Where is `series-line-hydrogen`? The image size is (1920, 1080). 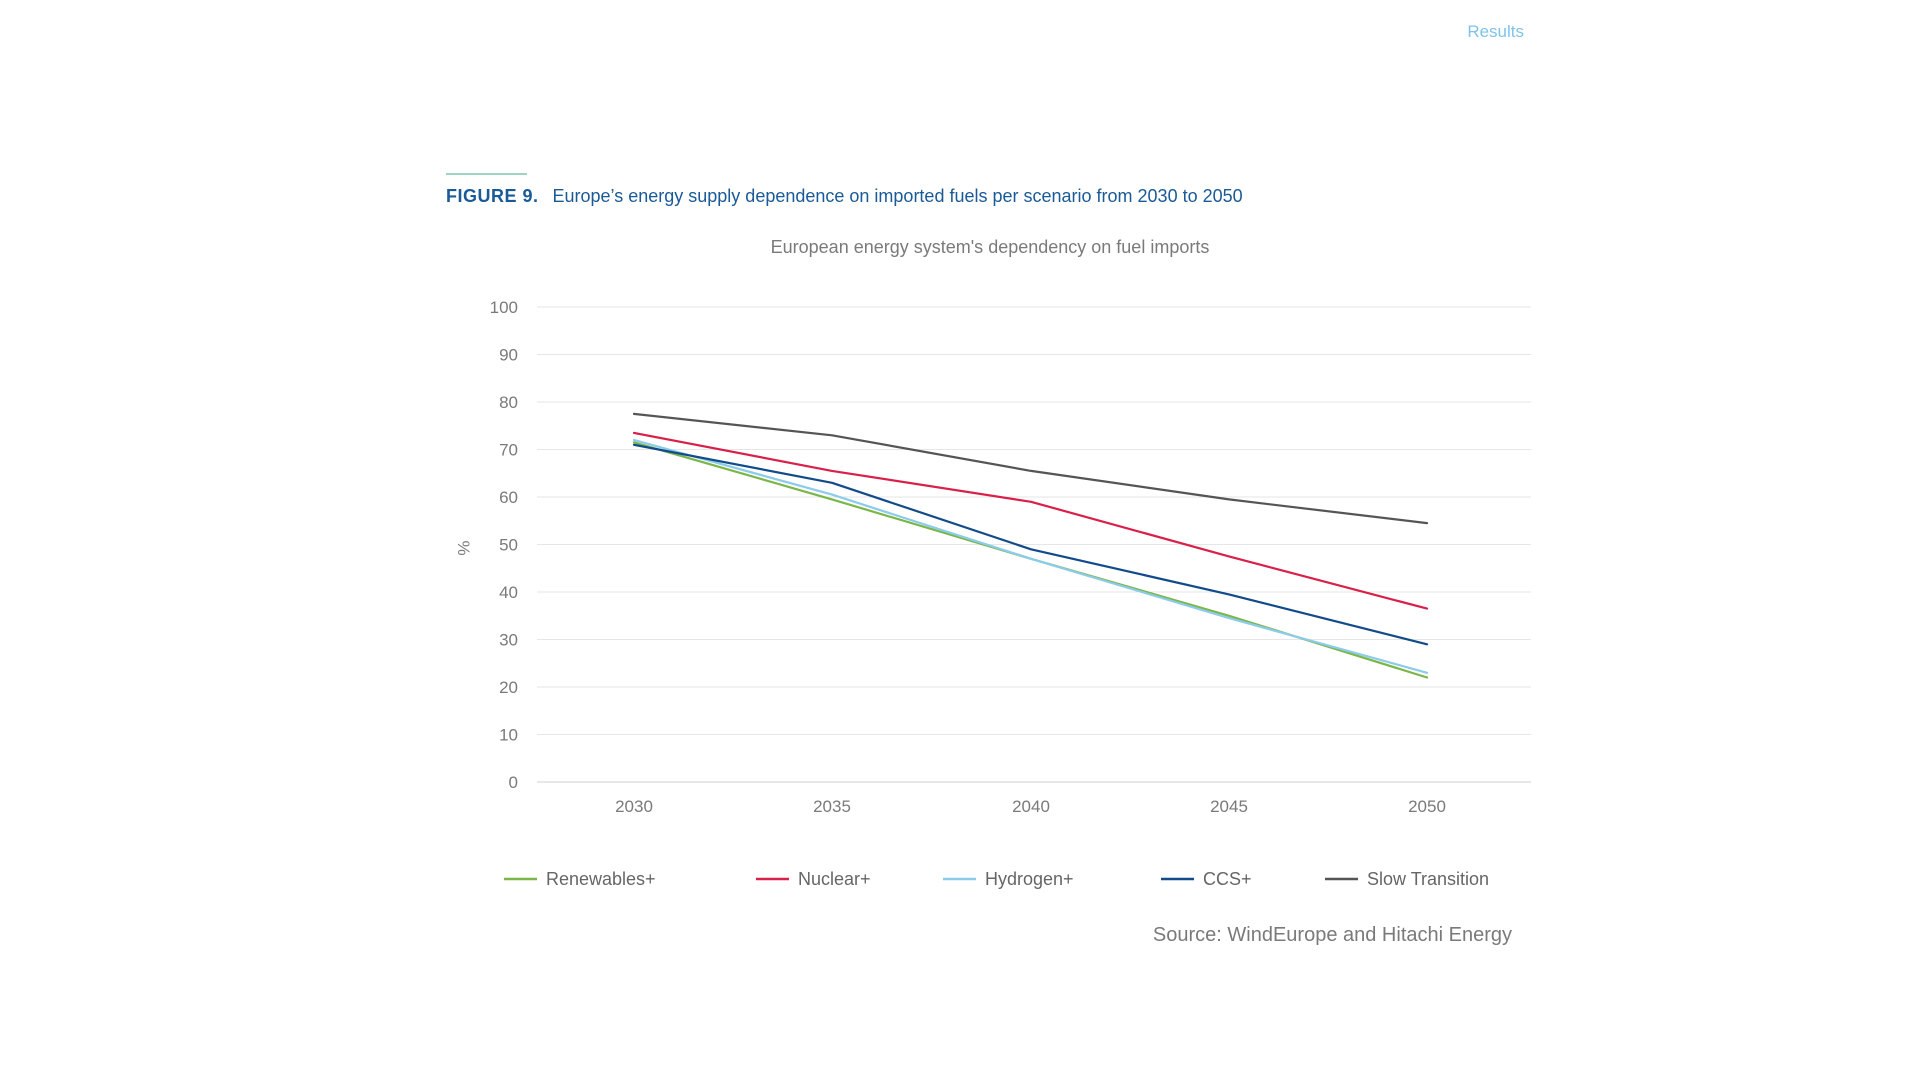
series-line-hydrogen is located at coordinates (1030, 556).